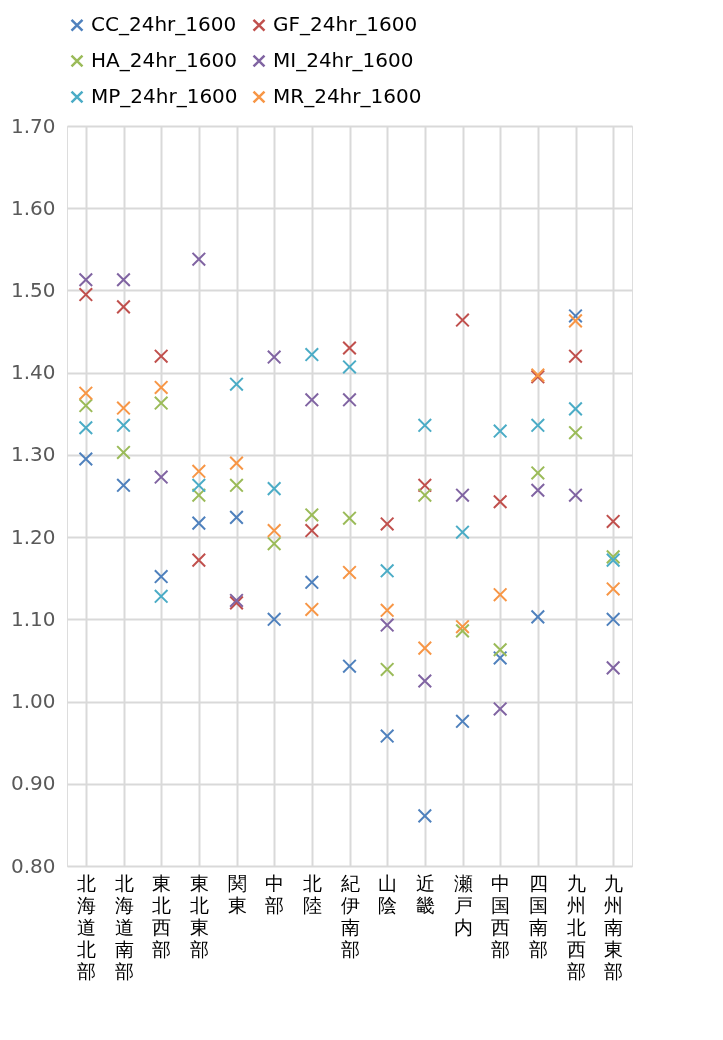 Image resolution: width=723 pixels, height=1040 pixels. Describe the element at coordinates (347, 96) in the screenshot. I see `legend-label: MR_24hr_1600` at that location.